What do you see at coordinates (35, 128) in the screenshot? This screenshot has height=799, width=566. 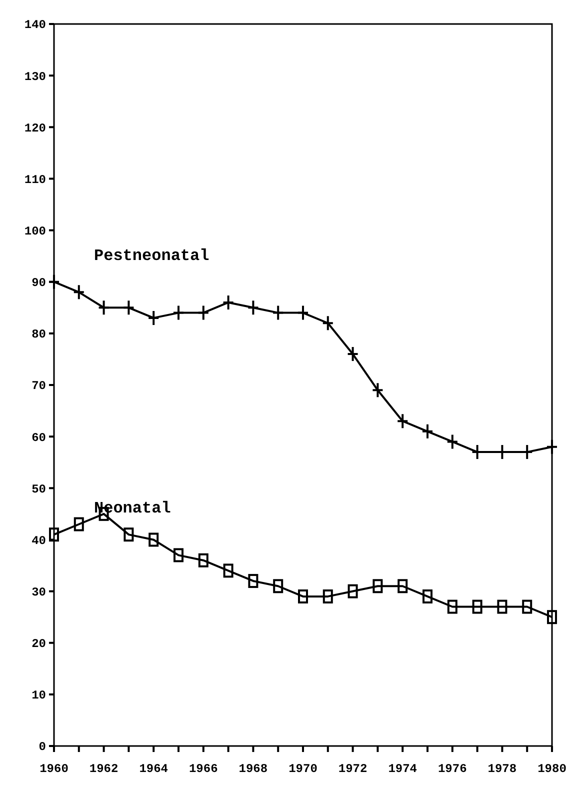 I see `y-tick-label: 120` at bounding box center [35, 128].